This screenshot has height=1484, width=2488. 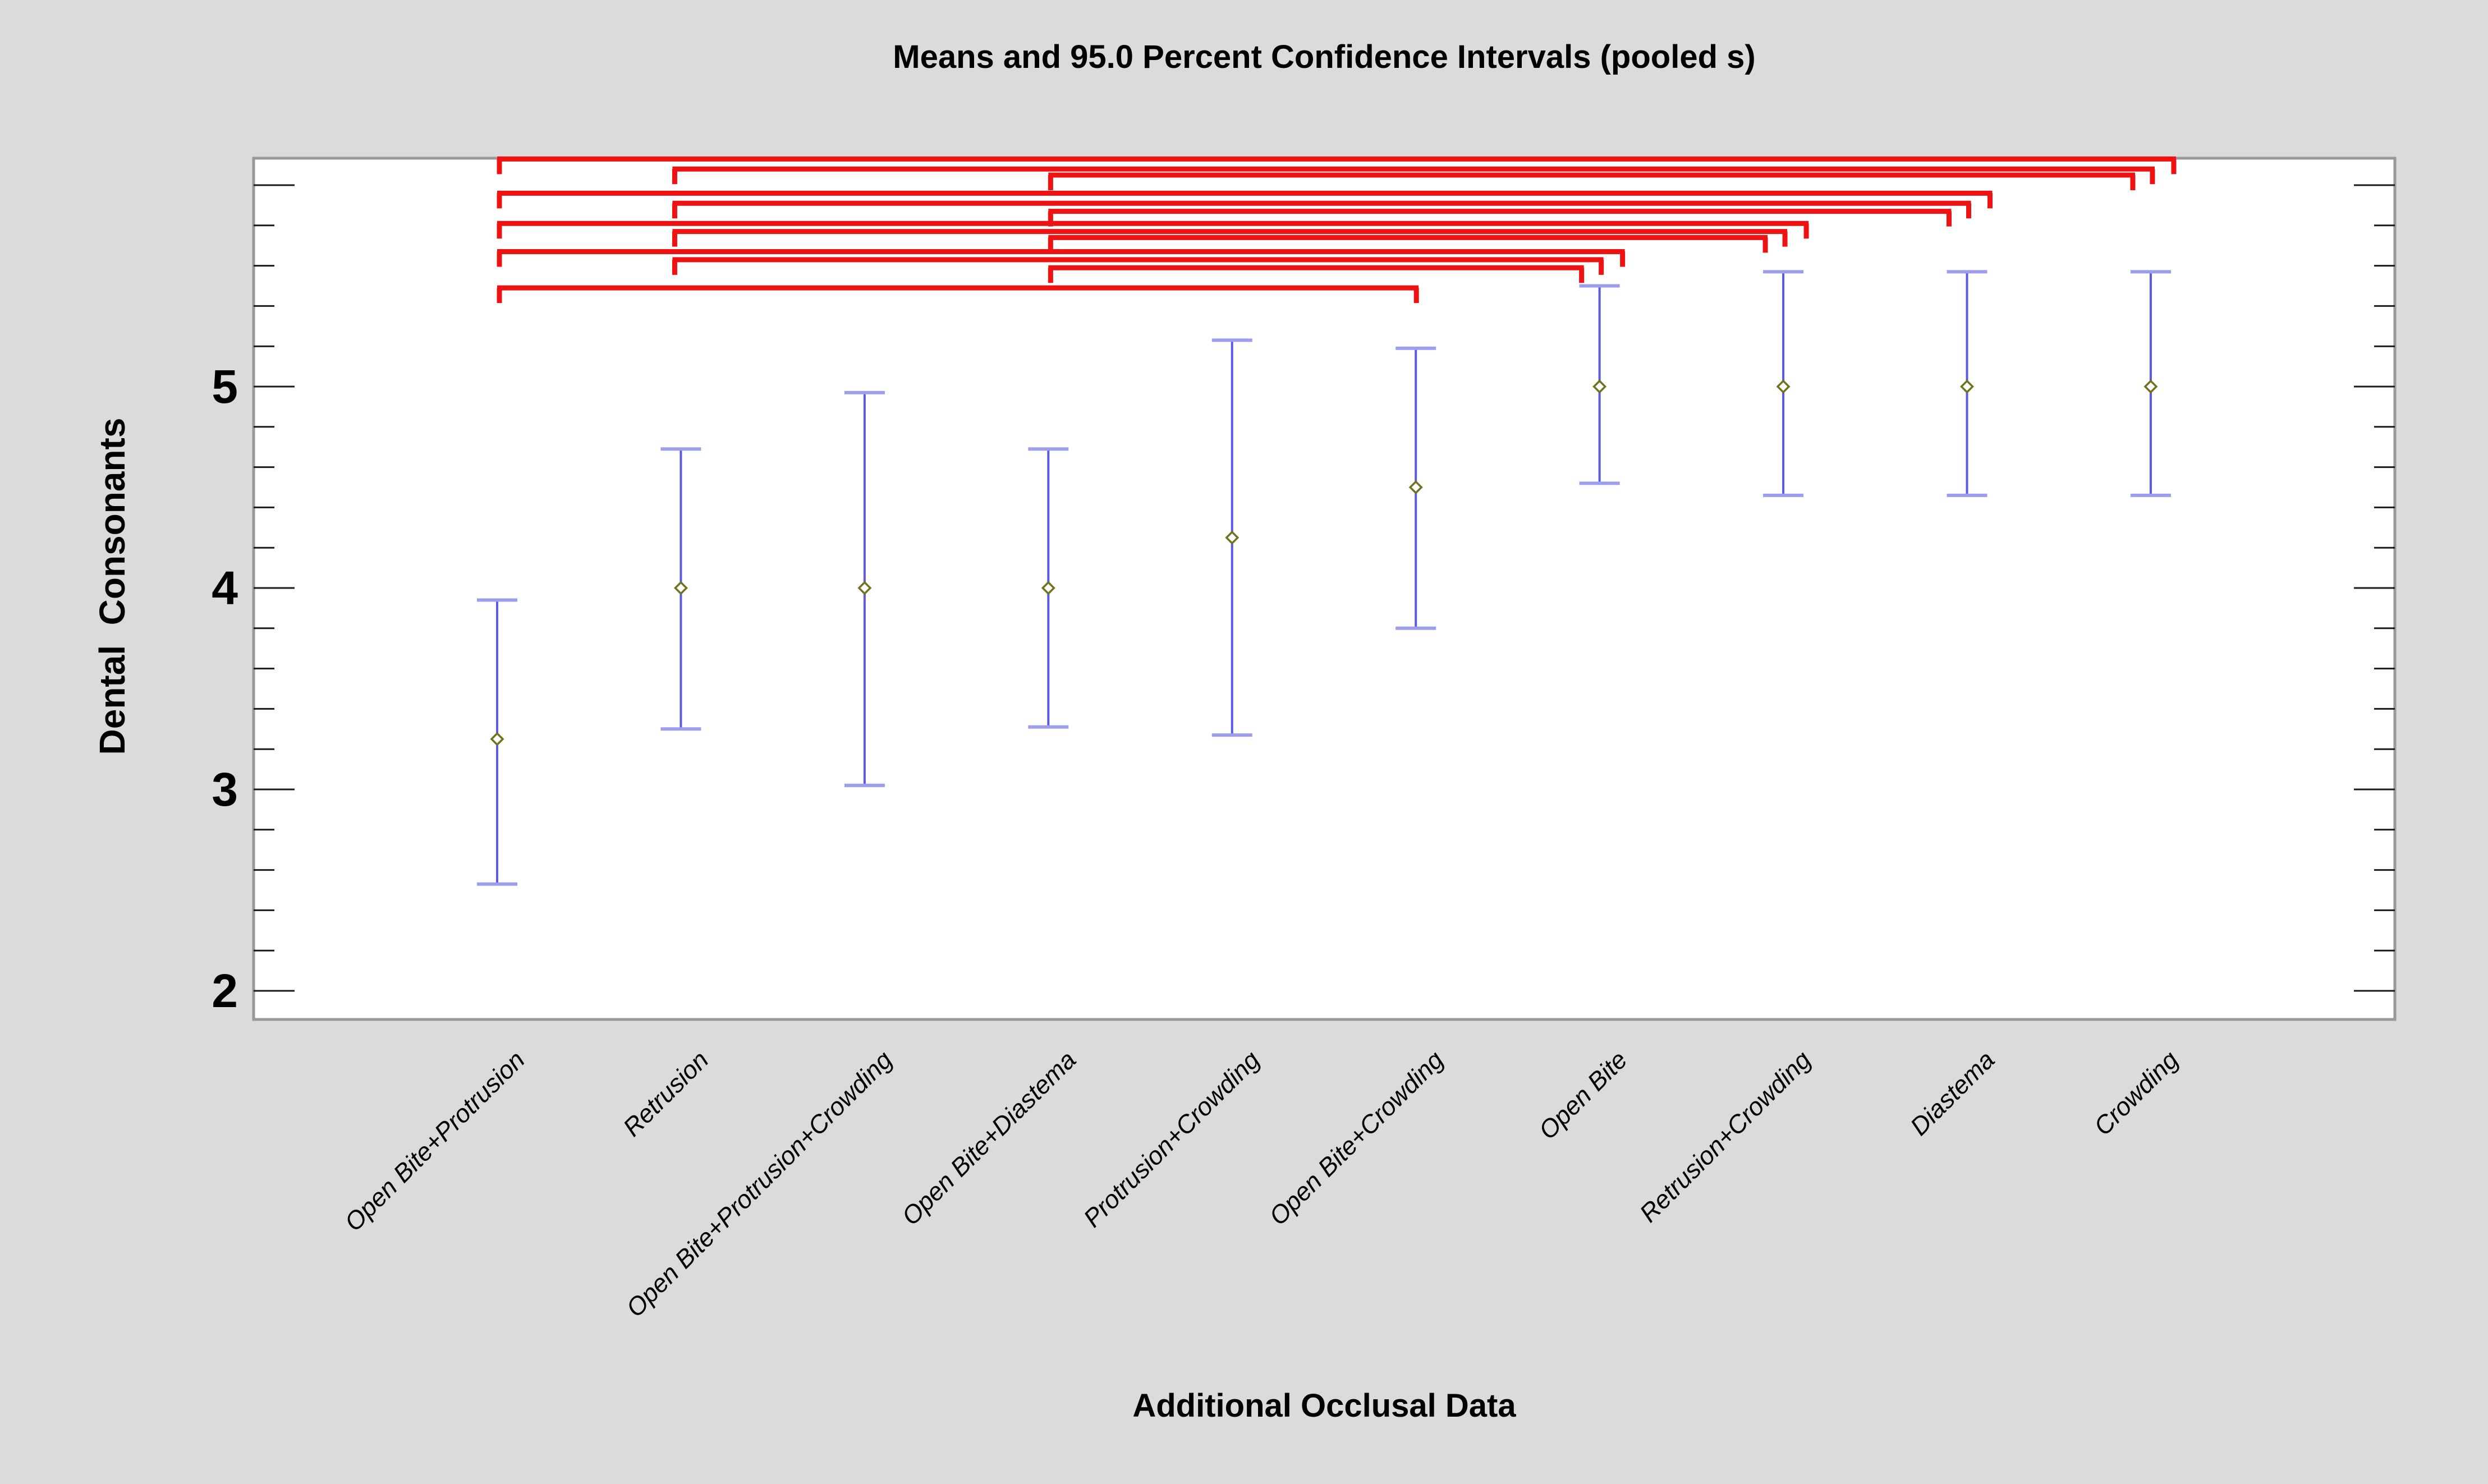 I want to click on y-axis-title: Dental Consonants, so click(x=112, y=586).